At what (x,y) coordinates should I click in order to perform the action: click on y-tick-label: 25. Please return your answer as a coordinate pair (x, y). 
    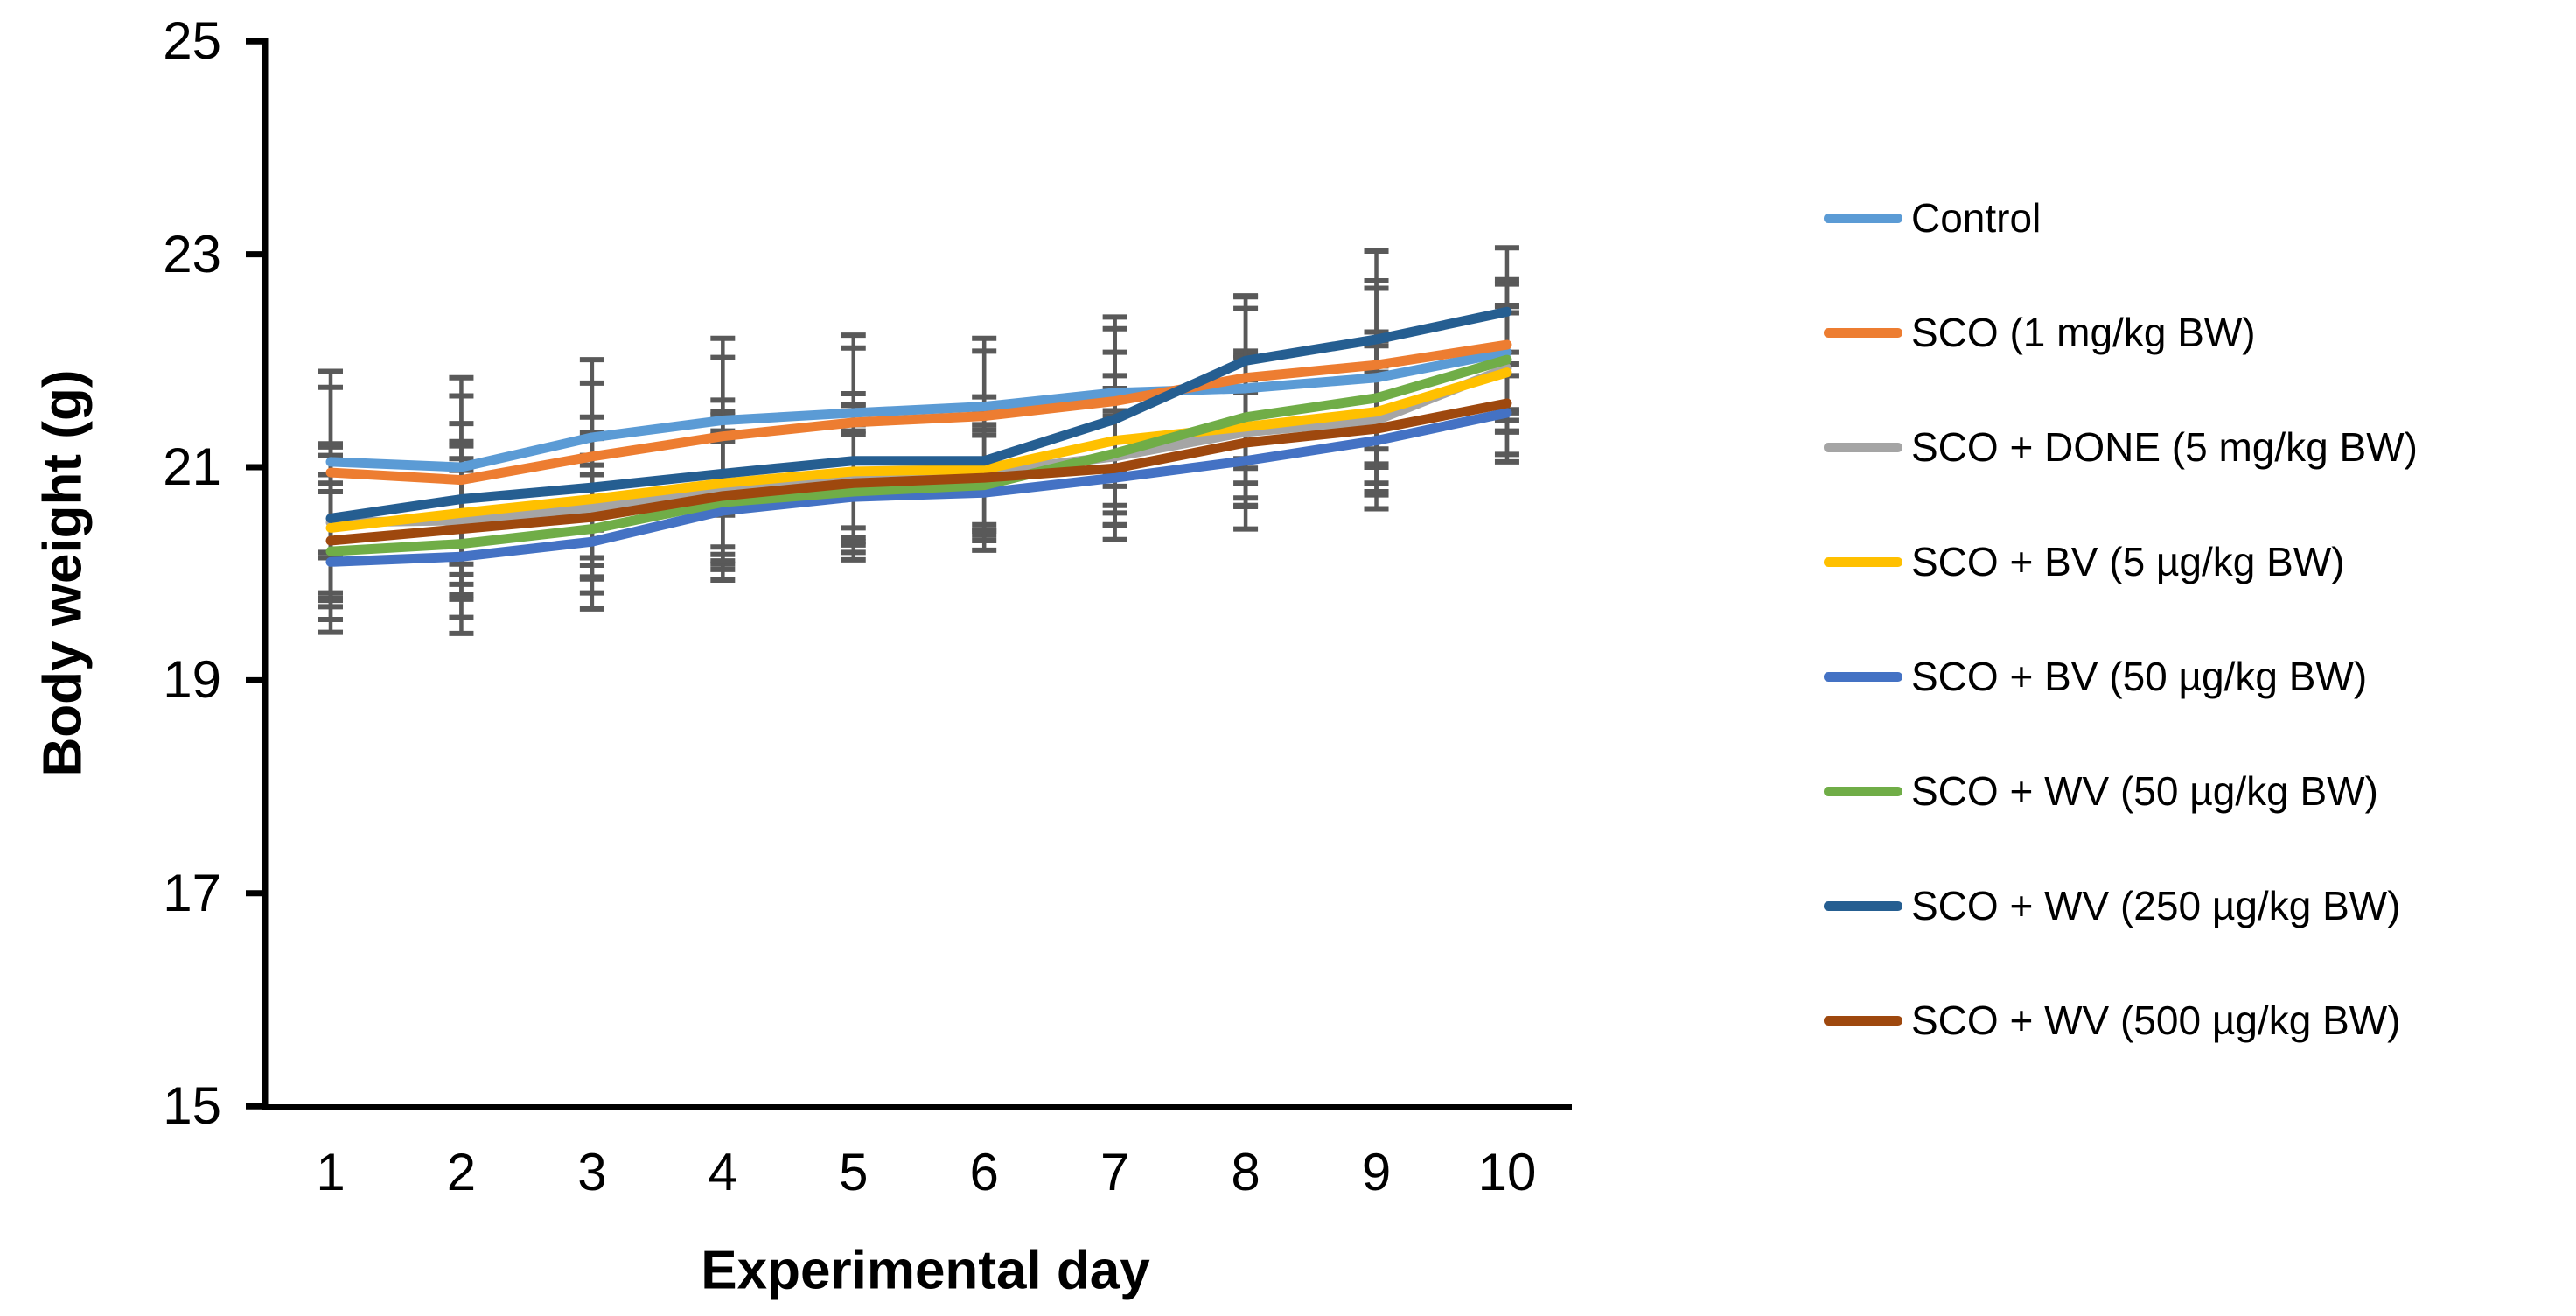
    Looking at the image, I should click on (192, 41).